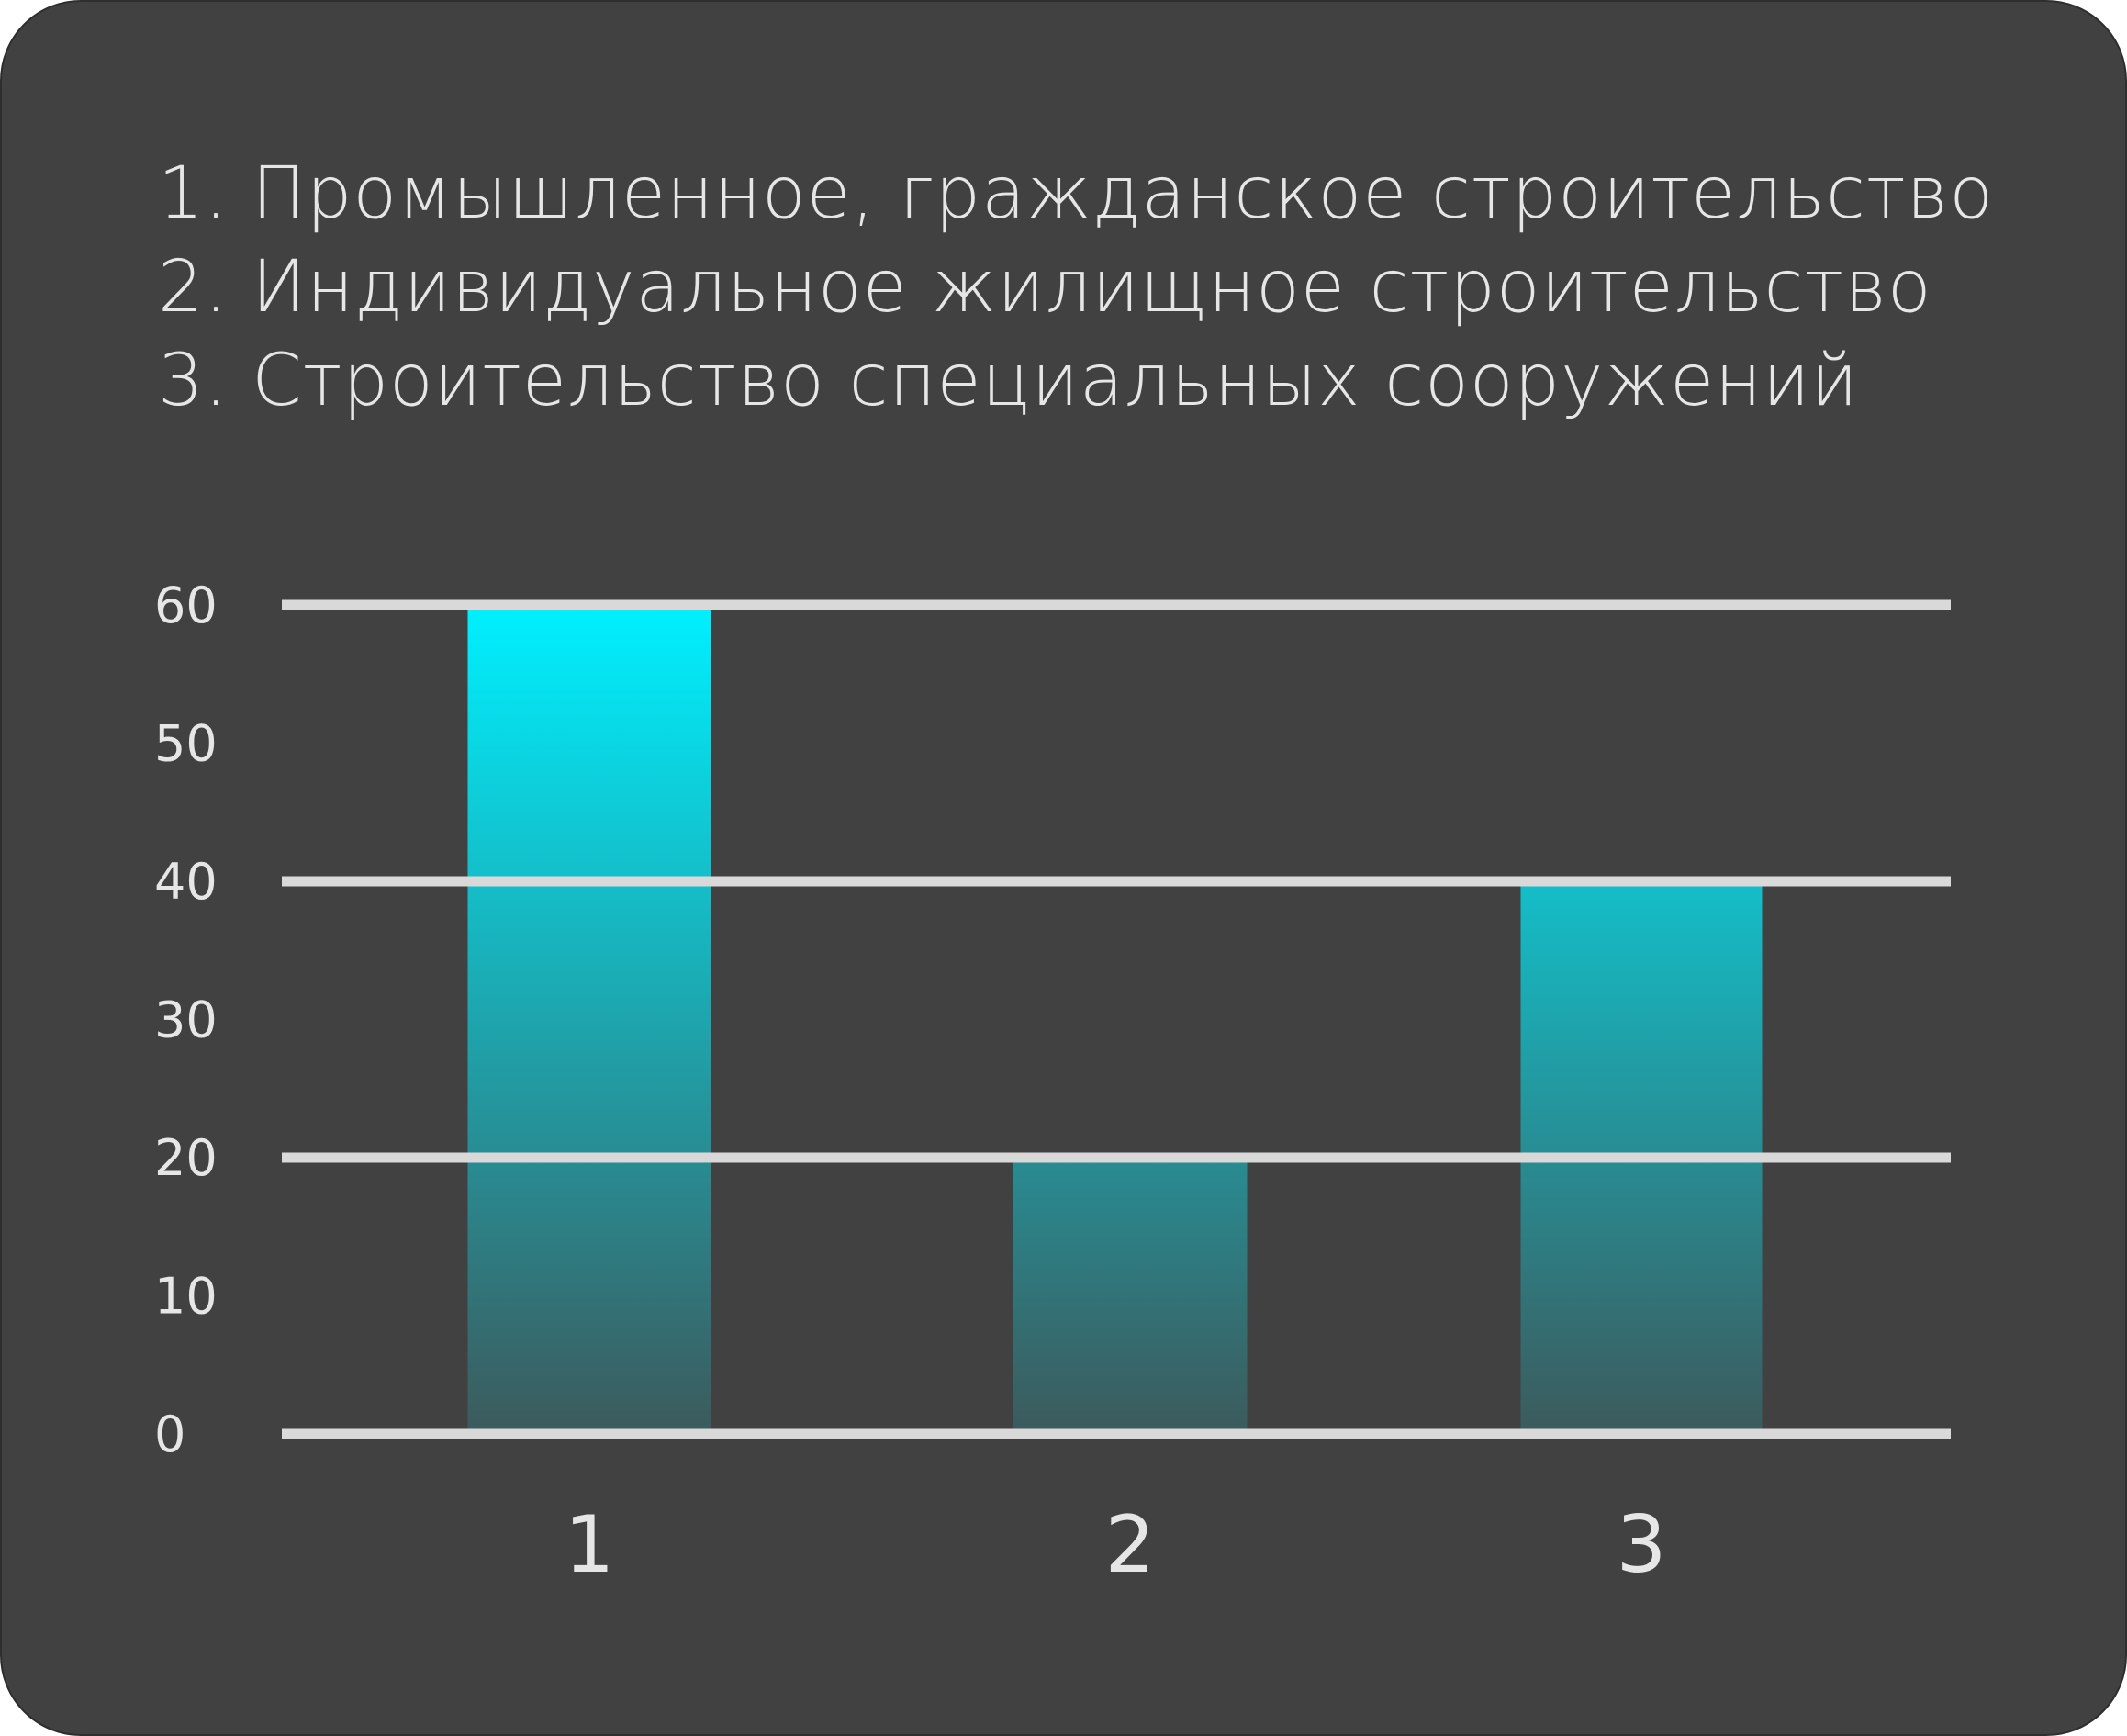 The width and height of the screenshot is (2127, 1736). Describe the element at coordinates (1045, 287) in the screenshot. I see `legend-item: 2. Индивидуальное жилищное строительство` at that location.